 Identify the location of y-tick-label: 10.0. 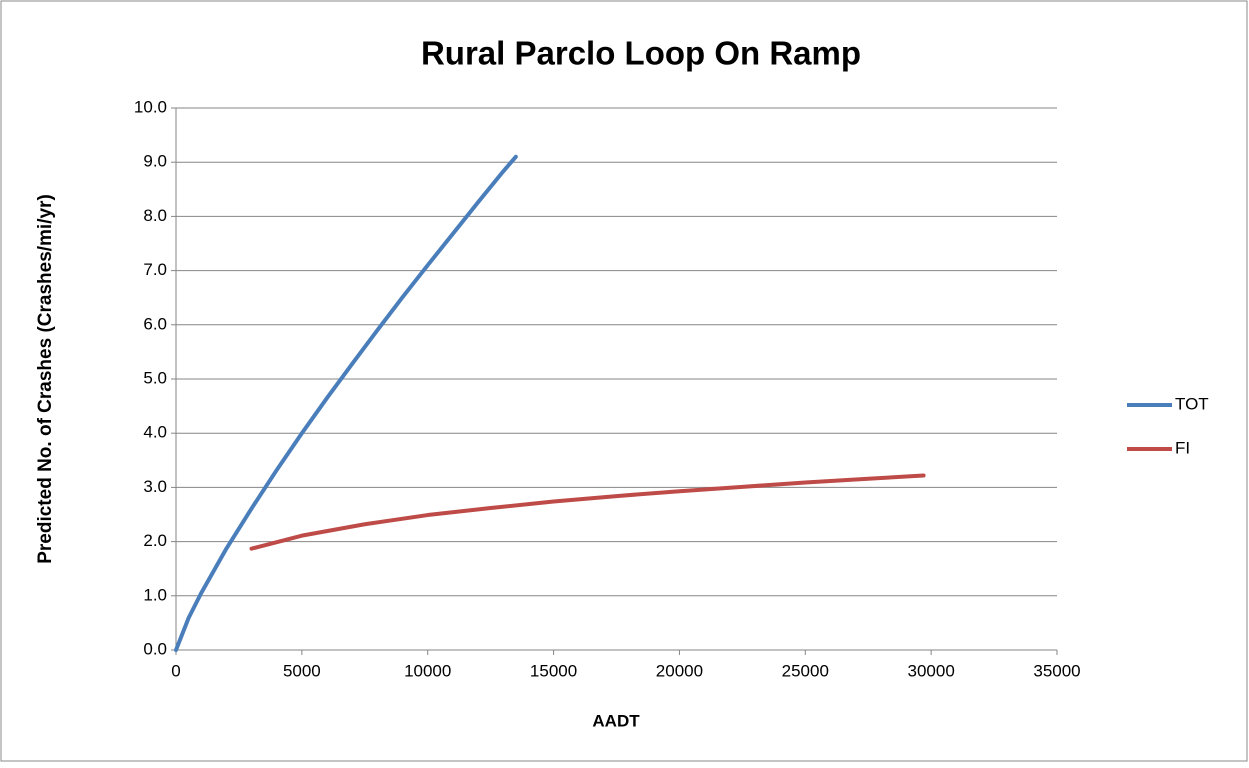
(150, 106).